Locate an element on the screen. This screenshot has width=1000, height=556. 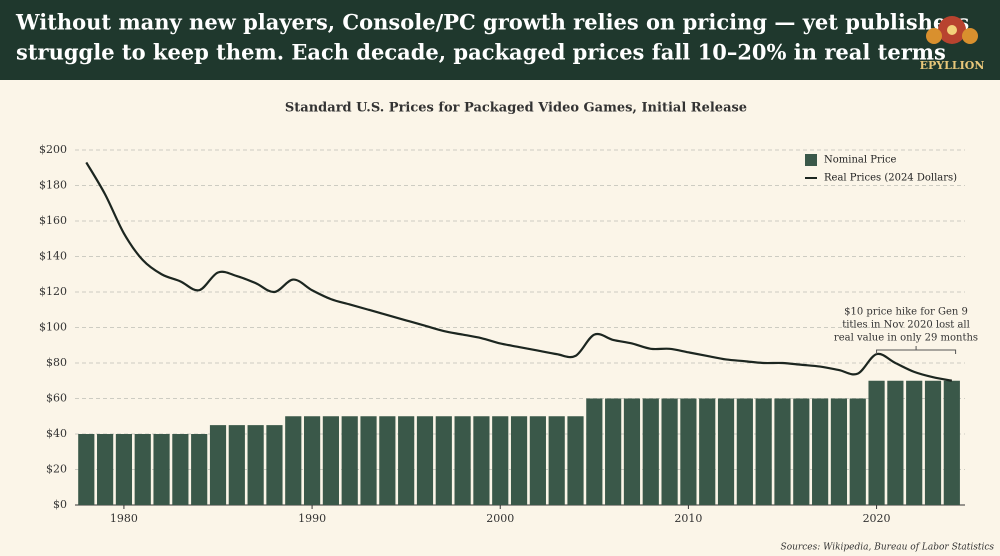
y-tick-label: $140 is located at coordinates (53, 256).